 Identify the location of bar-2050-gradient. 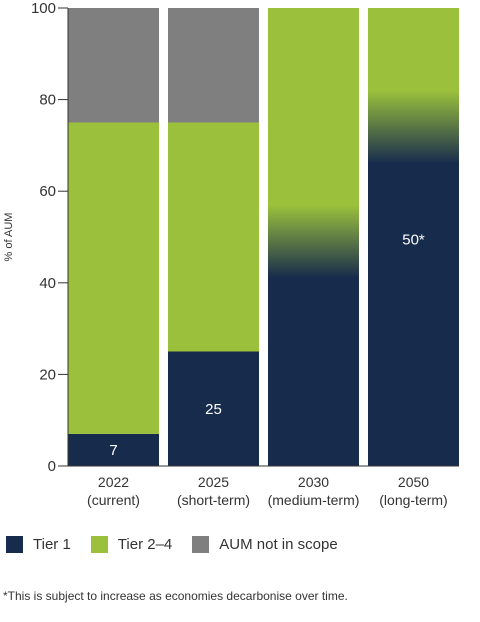
(413, 237).